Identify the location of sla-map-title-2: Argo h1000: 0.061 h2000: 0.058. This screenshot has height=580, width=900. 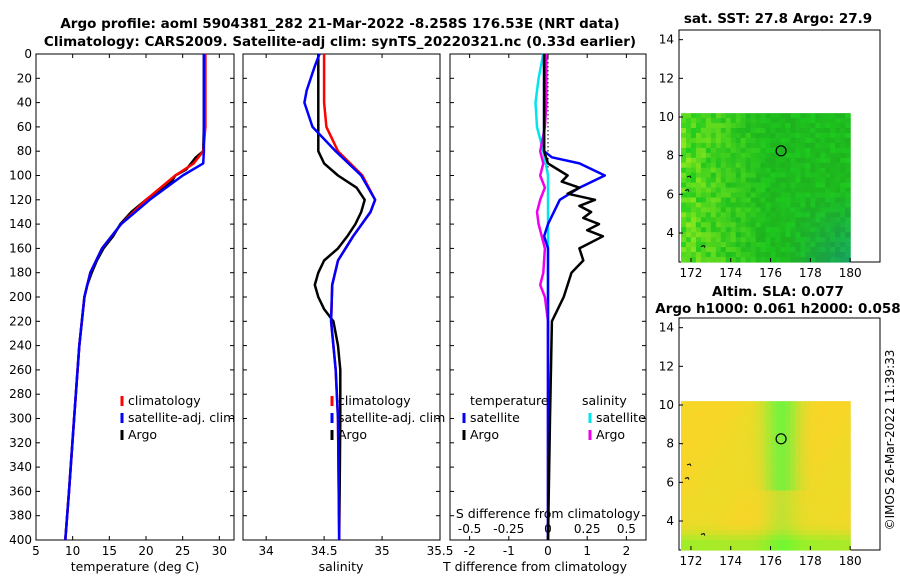
(777, 309).